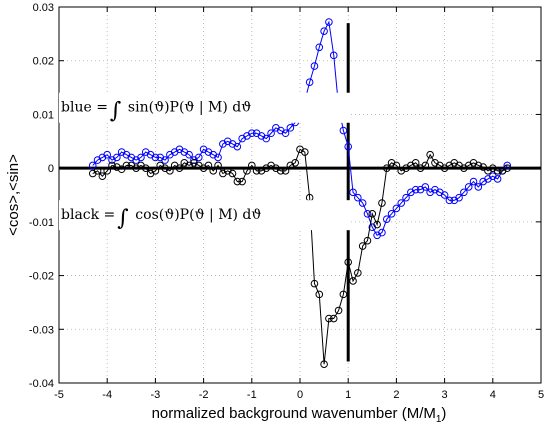 Image resolution: width=550 pixels, height=431 pixels. What do you see at coordinates (41, 223) in the screenshot?
I see `y-tick-label: -0.01` at bounding box center [41, 223].